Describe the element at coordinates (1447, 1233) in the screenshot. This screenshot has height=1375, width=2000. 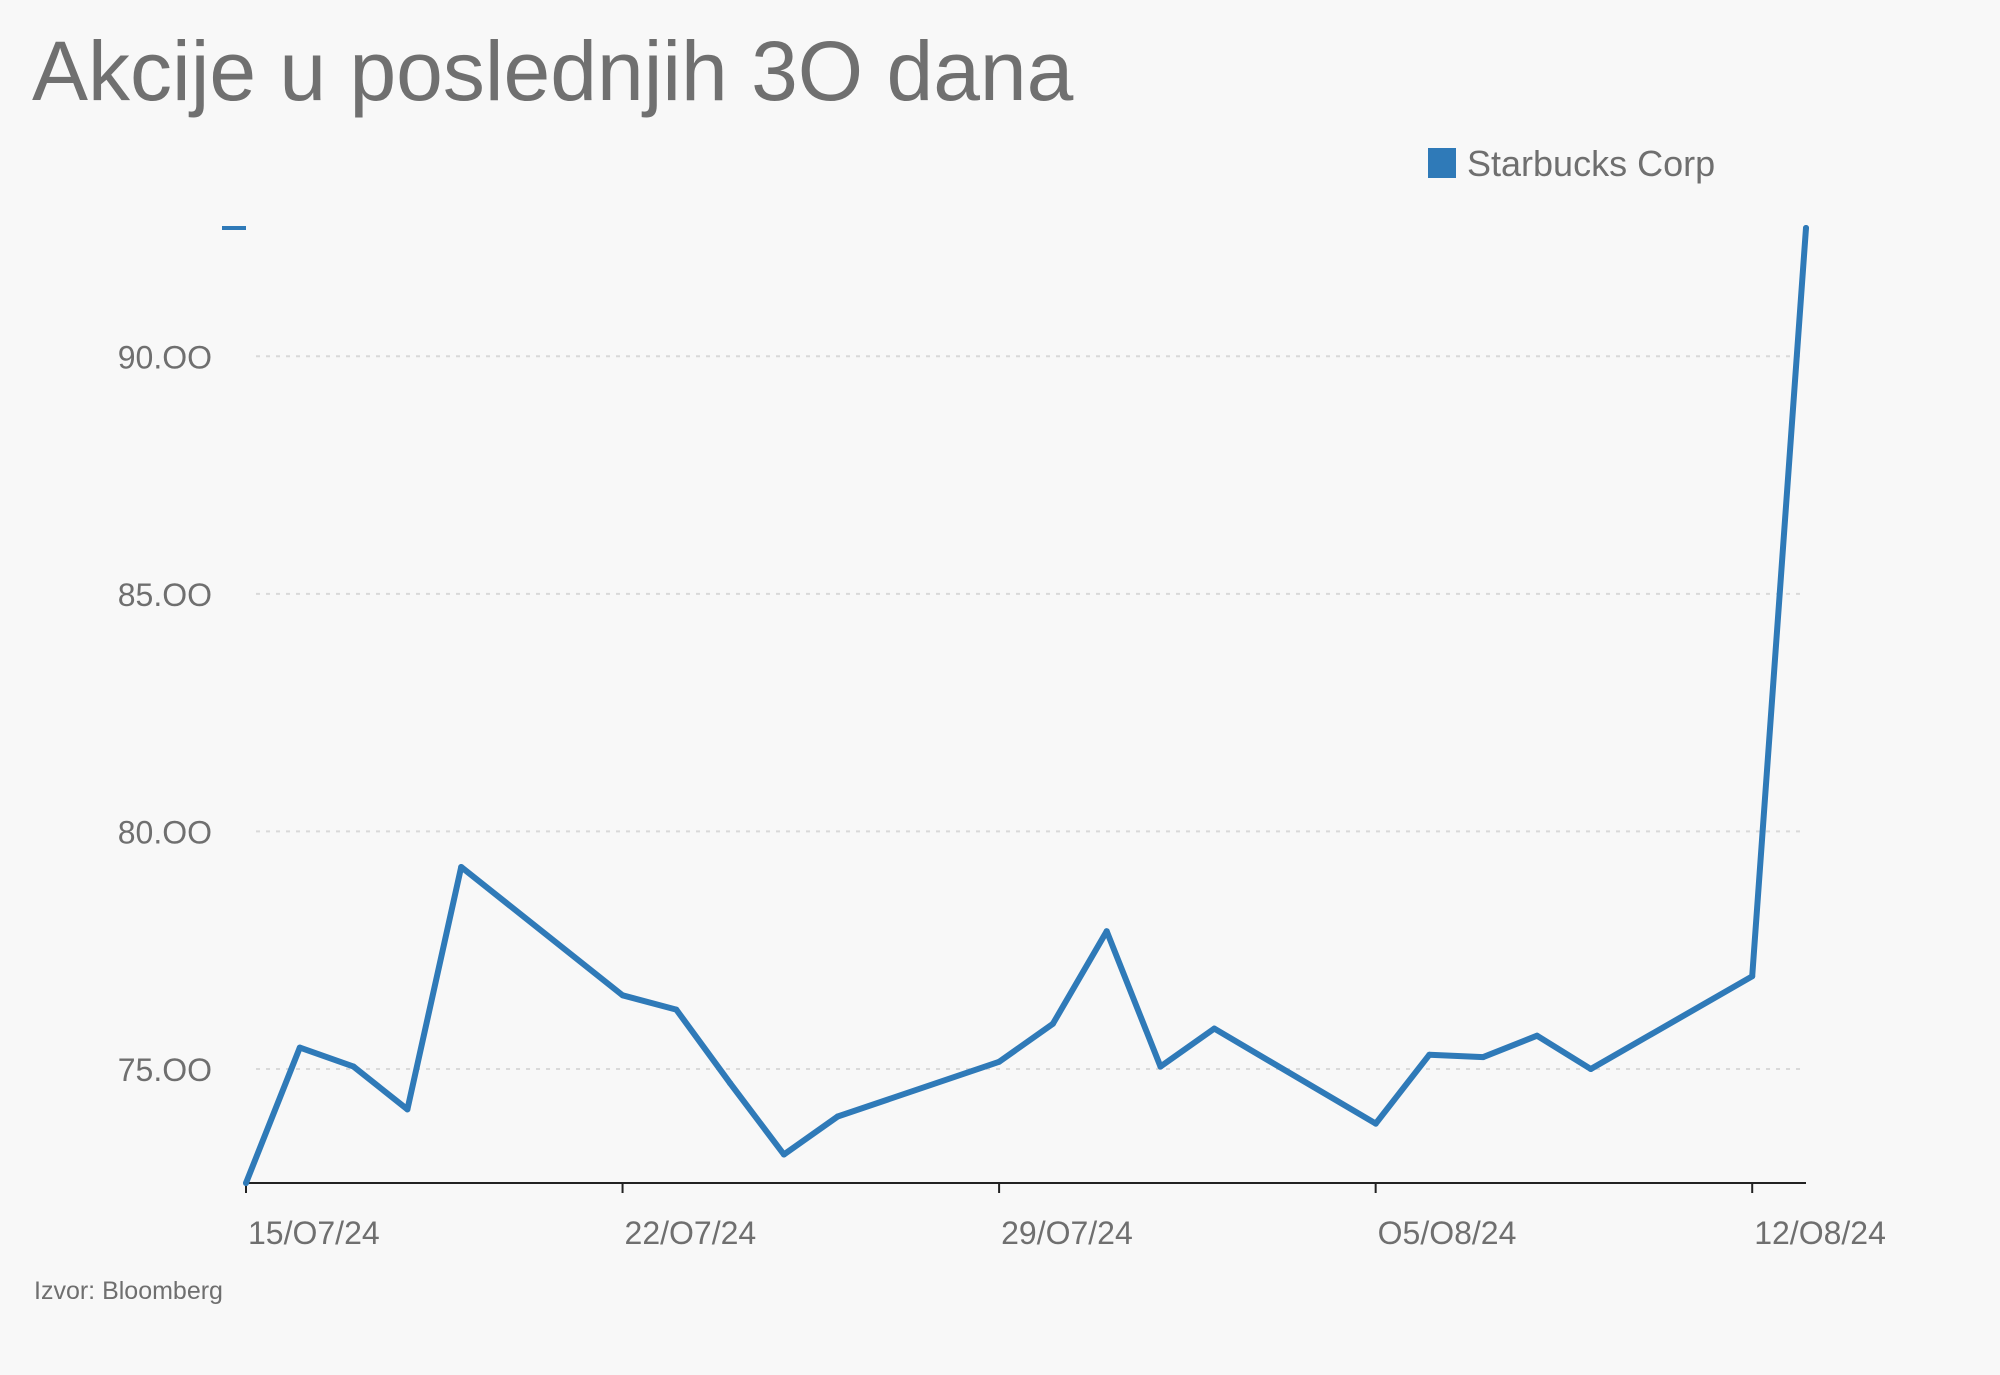
I see `x-tick-label: O5/O8/24` at that location.